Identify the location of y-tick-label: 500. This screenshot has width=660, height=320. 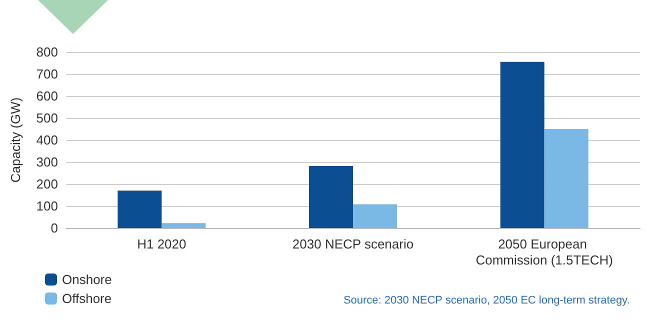
(47, 118).